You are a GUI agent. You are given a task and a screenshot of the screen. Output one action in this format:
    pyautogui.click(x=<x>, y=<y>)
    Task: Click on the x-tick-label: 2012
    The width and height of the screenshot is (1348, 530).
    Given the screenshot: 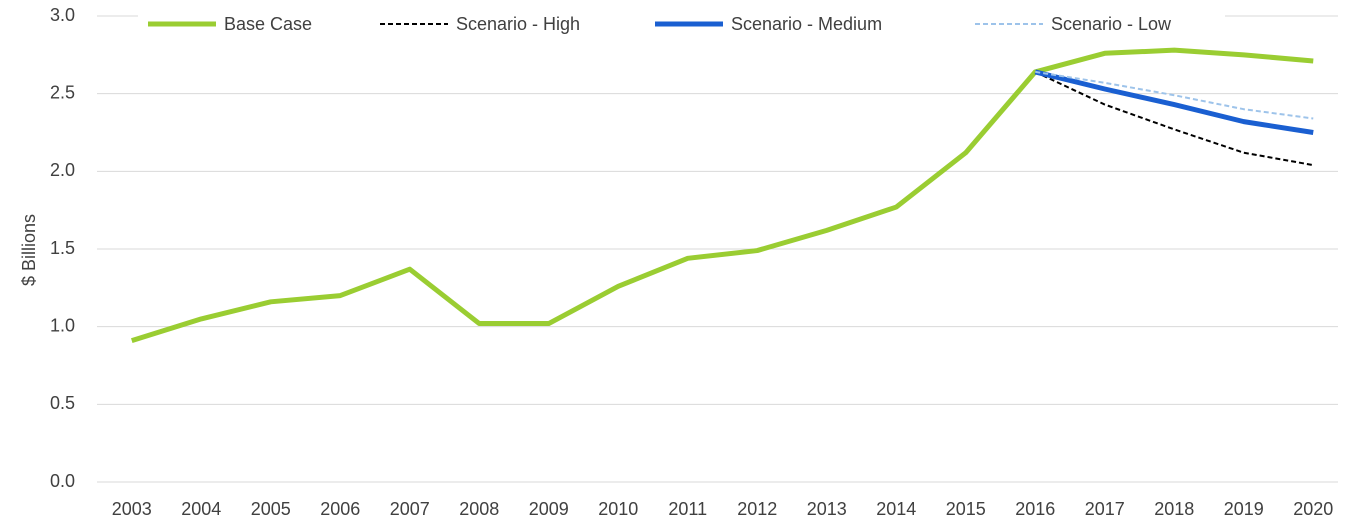 What is the action you would take?
    pyautogui.click(x=757, y=509)
    